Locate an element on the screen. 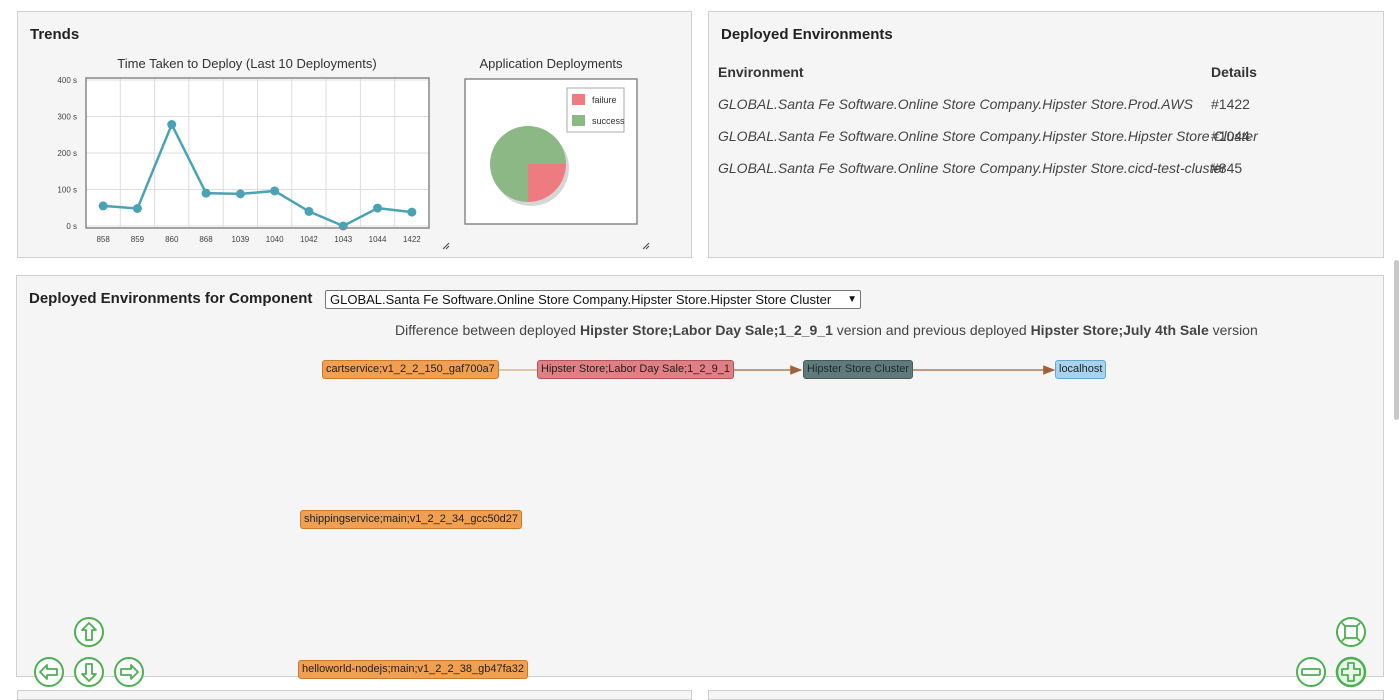 This screenshot has height=700, width=1399. trends-title: Trends is located at coordinates (55, 34).